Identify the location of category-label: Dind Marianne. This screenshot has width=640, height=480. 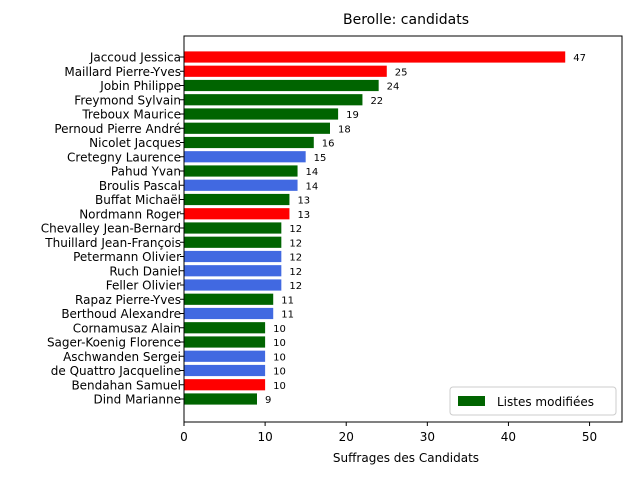
(137, 400).